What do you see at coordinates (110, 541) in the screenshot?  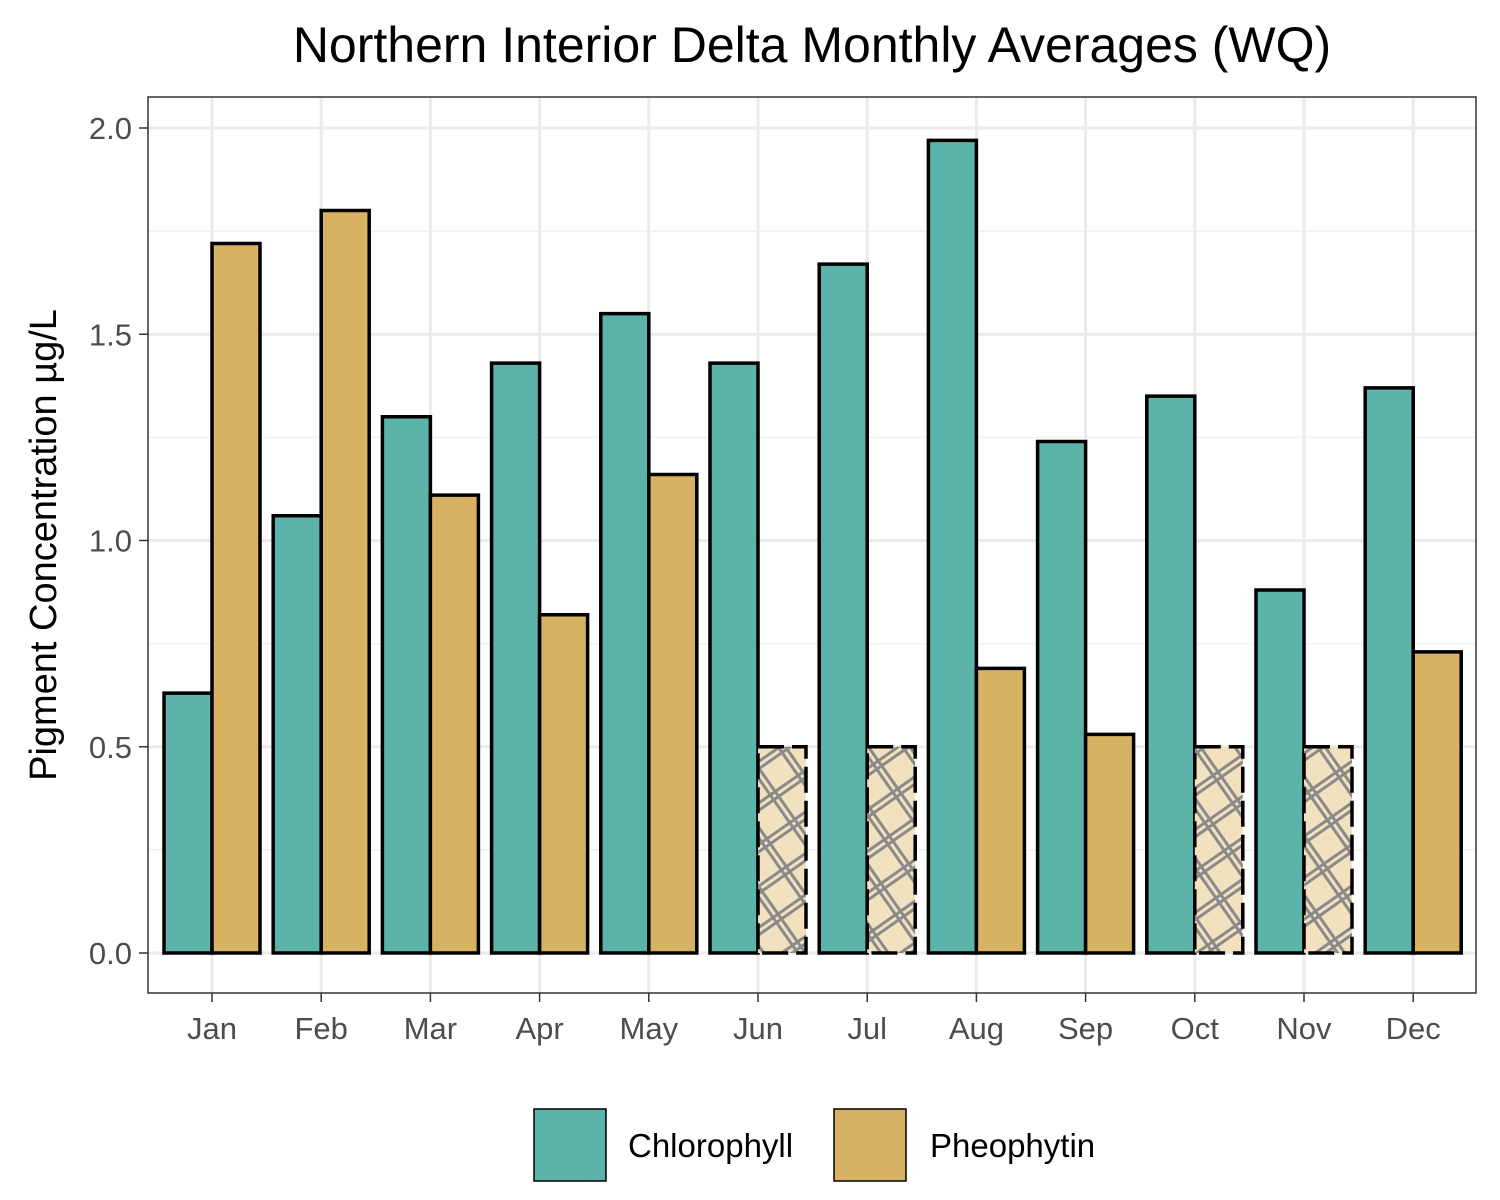 I see `y-tick-label: 1.0` at bounding box center [110, 541].